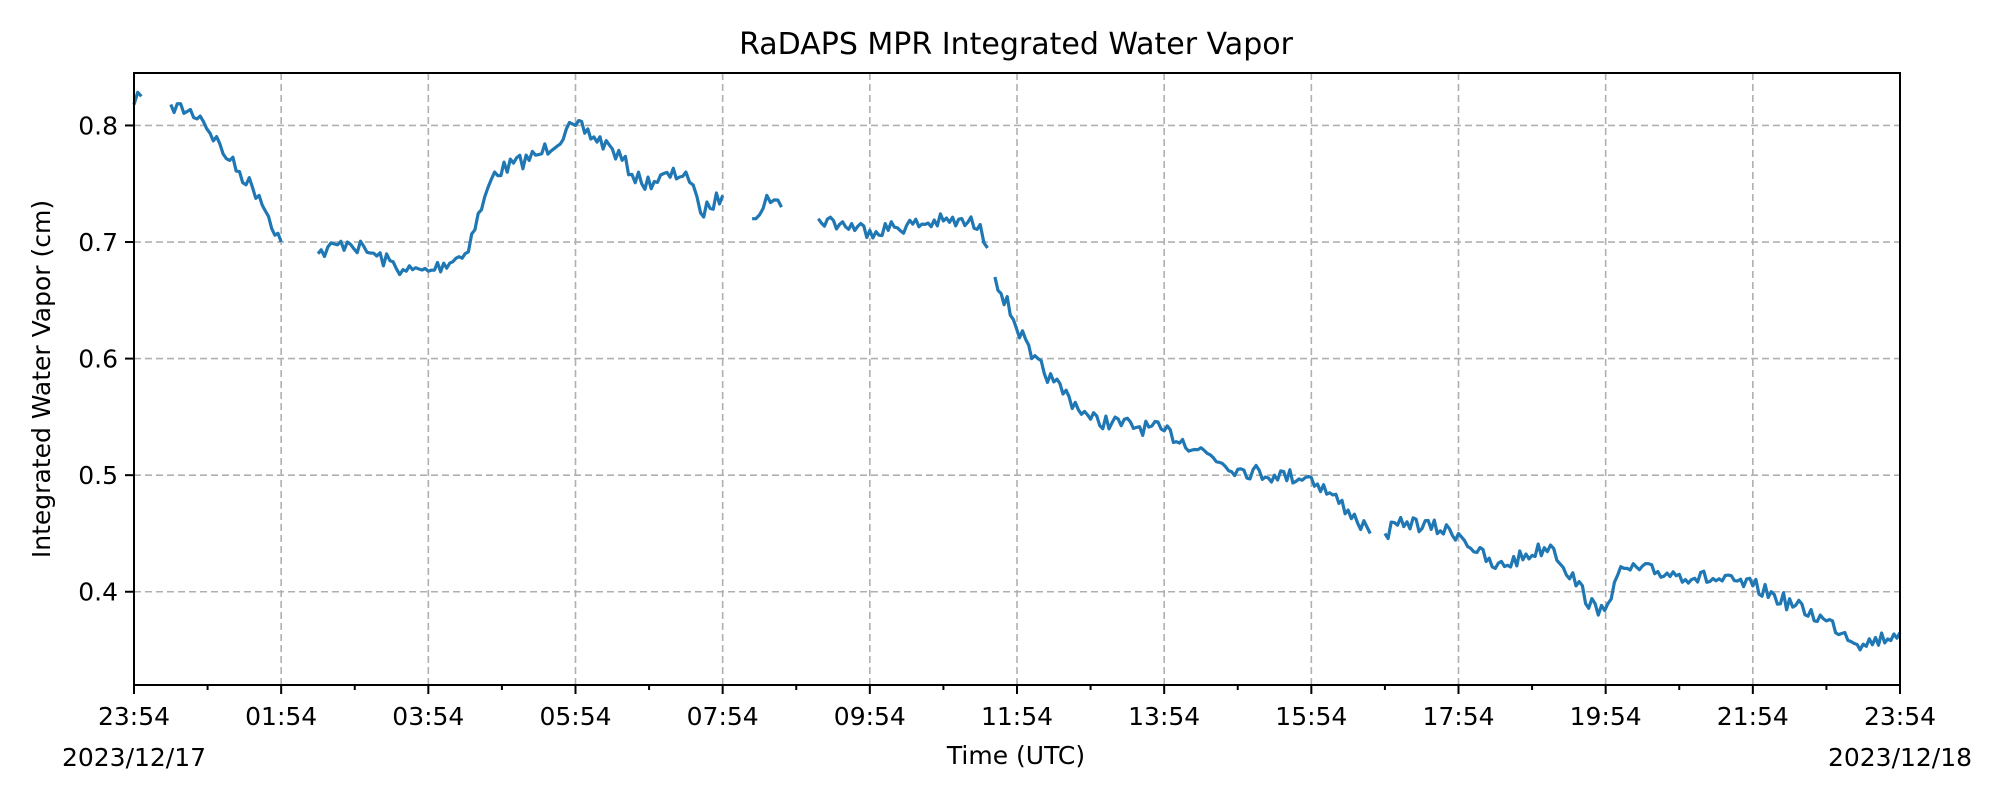 The image size is (2000, 800). I want to click on x-tick-label: 05:54, so click(575, 716).